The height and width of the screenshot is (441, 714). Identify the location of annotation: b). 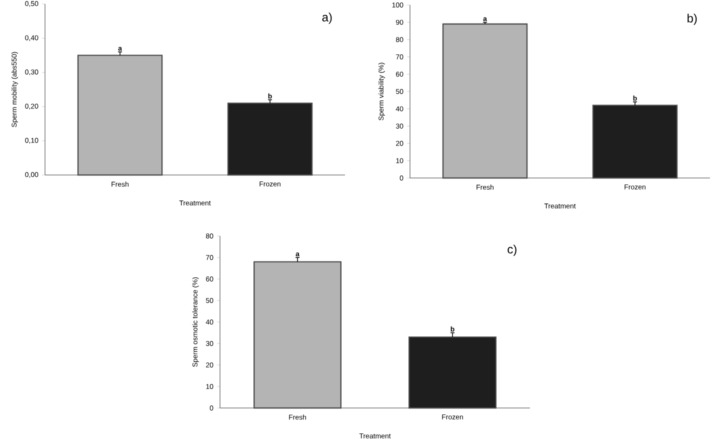
(692, 19).